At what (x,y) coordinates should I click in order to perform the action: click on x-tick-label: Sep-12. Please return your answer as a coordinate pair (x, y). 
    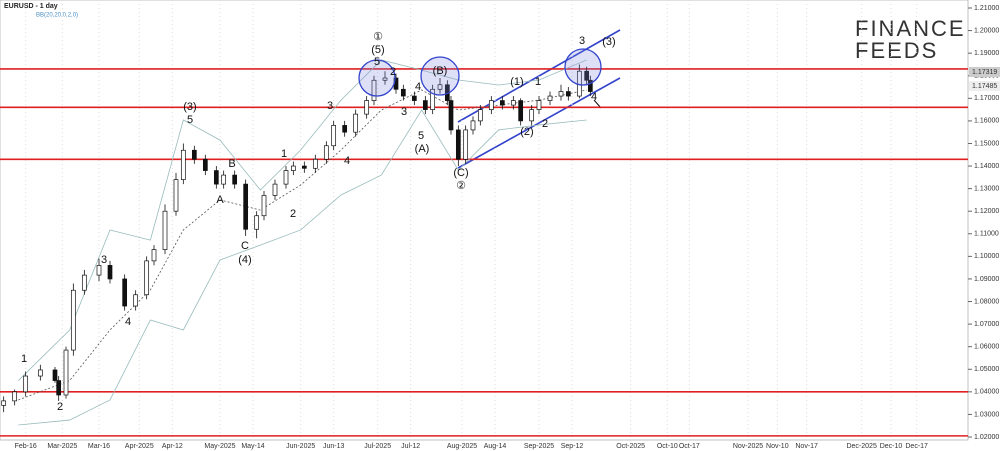
    Looking at the image, I should click on (572, 446).